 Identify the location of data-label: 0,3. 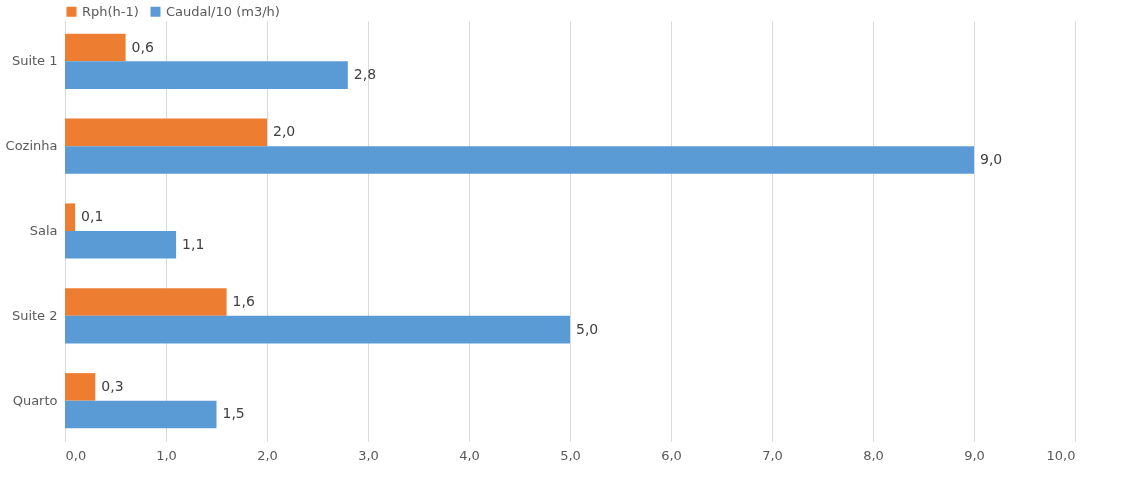
(112, 385).